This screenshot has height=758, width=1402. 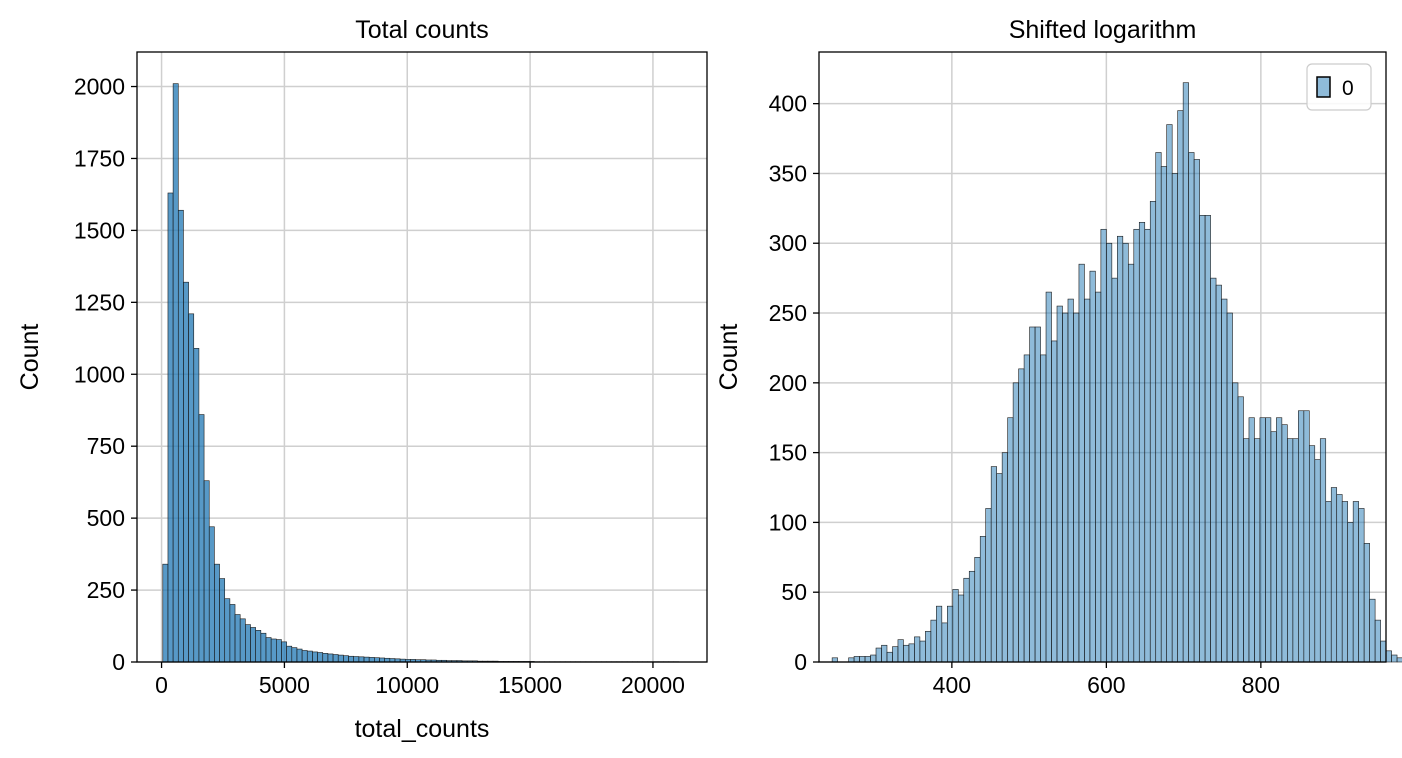 What do you see at coordinates (1261, 685) in the screenshot?
I see `x-tick-label: 800` at bounding box center [1261, 685].